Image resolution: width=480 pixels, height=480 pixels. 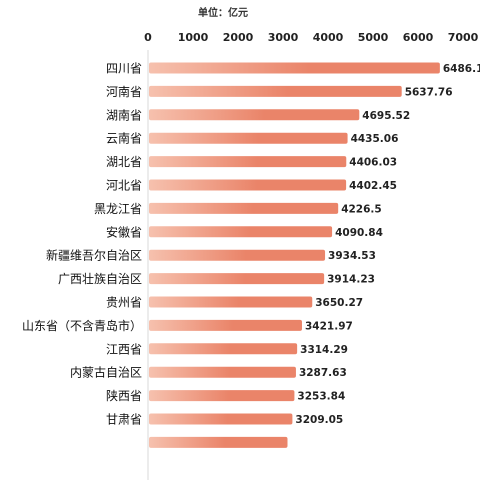 What do you see at coordinates (386, 116) in the screenshot?
I see `value-label: 4695.52` at bounding box center [386, 116].